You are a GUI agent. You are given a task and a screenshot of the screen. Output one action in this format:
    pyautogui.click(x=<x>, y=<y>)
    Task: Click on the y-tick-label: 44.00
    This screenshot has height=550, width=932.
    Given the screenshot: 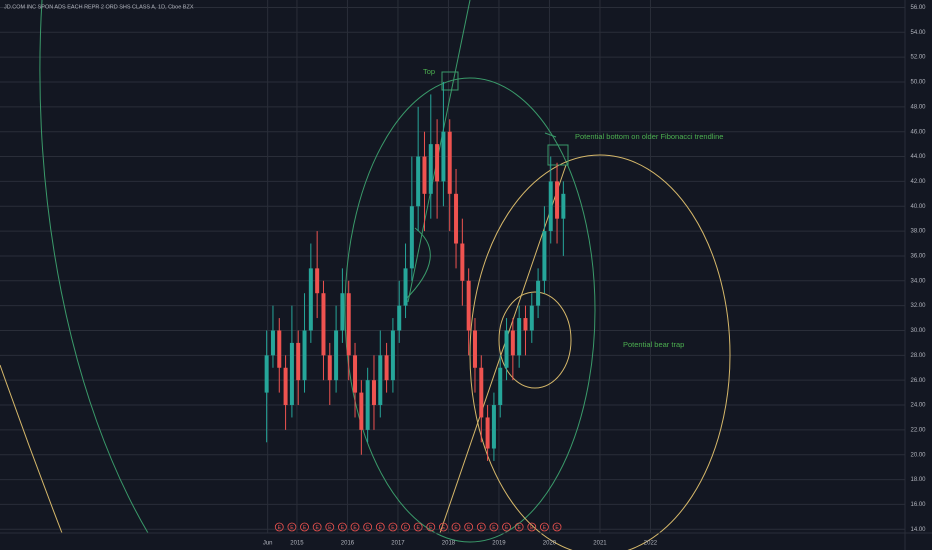 What is the action you would take?
    pyautogui.click(x=918, y=157)
    